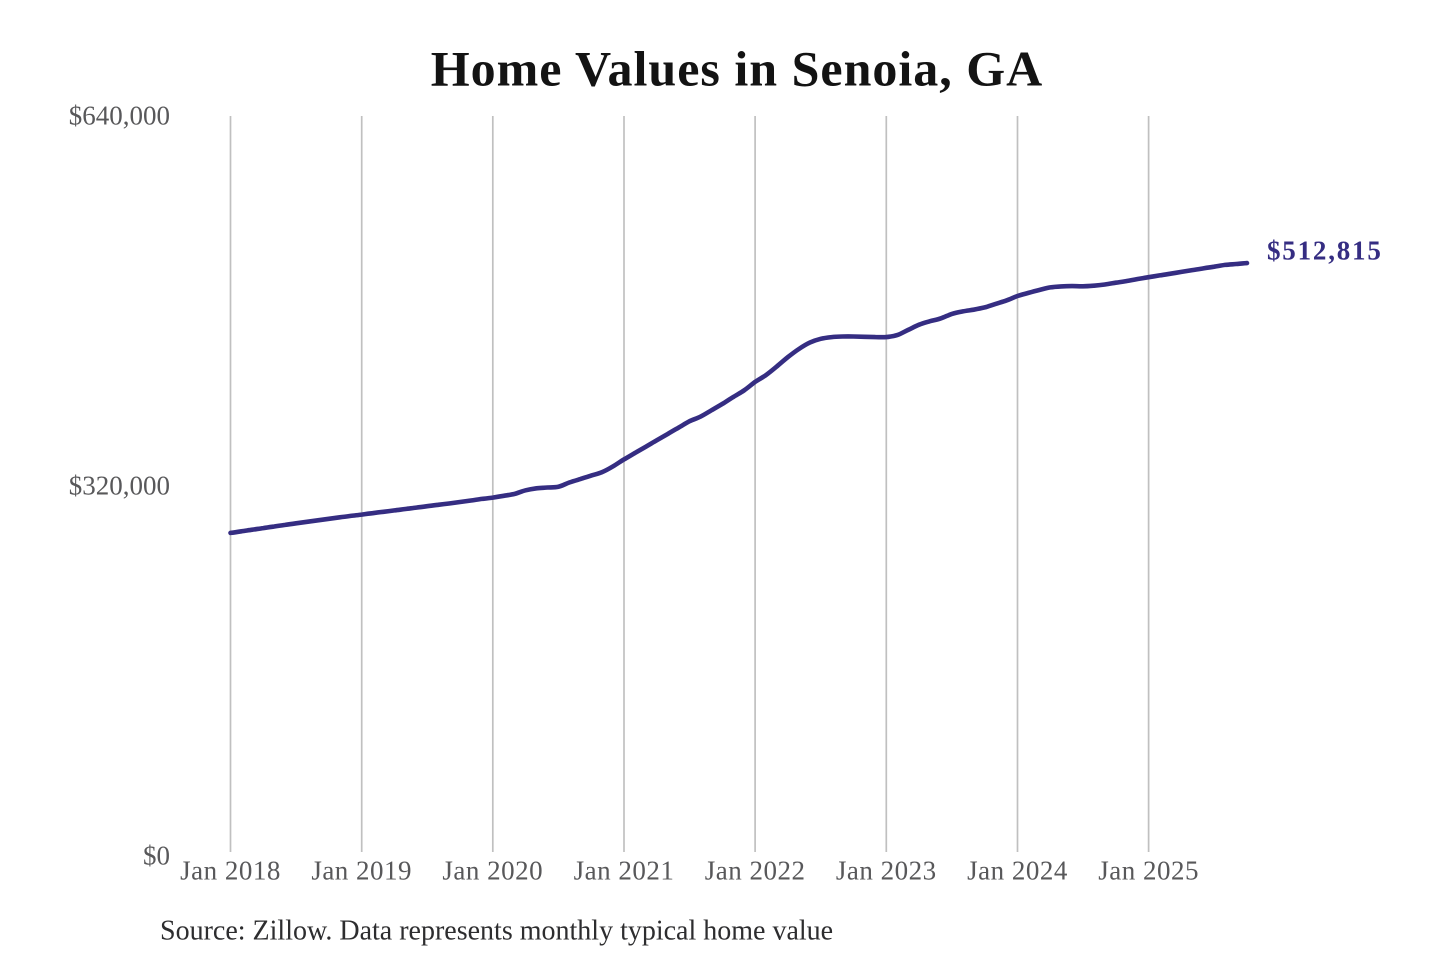 The height and width of the screenshot is (960, 1440). I want to click on svg-text: Jan 2021, so click(624, 871).